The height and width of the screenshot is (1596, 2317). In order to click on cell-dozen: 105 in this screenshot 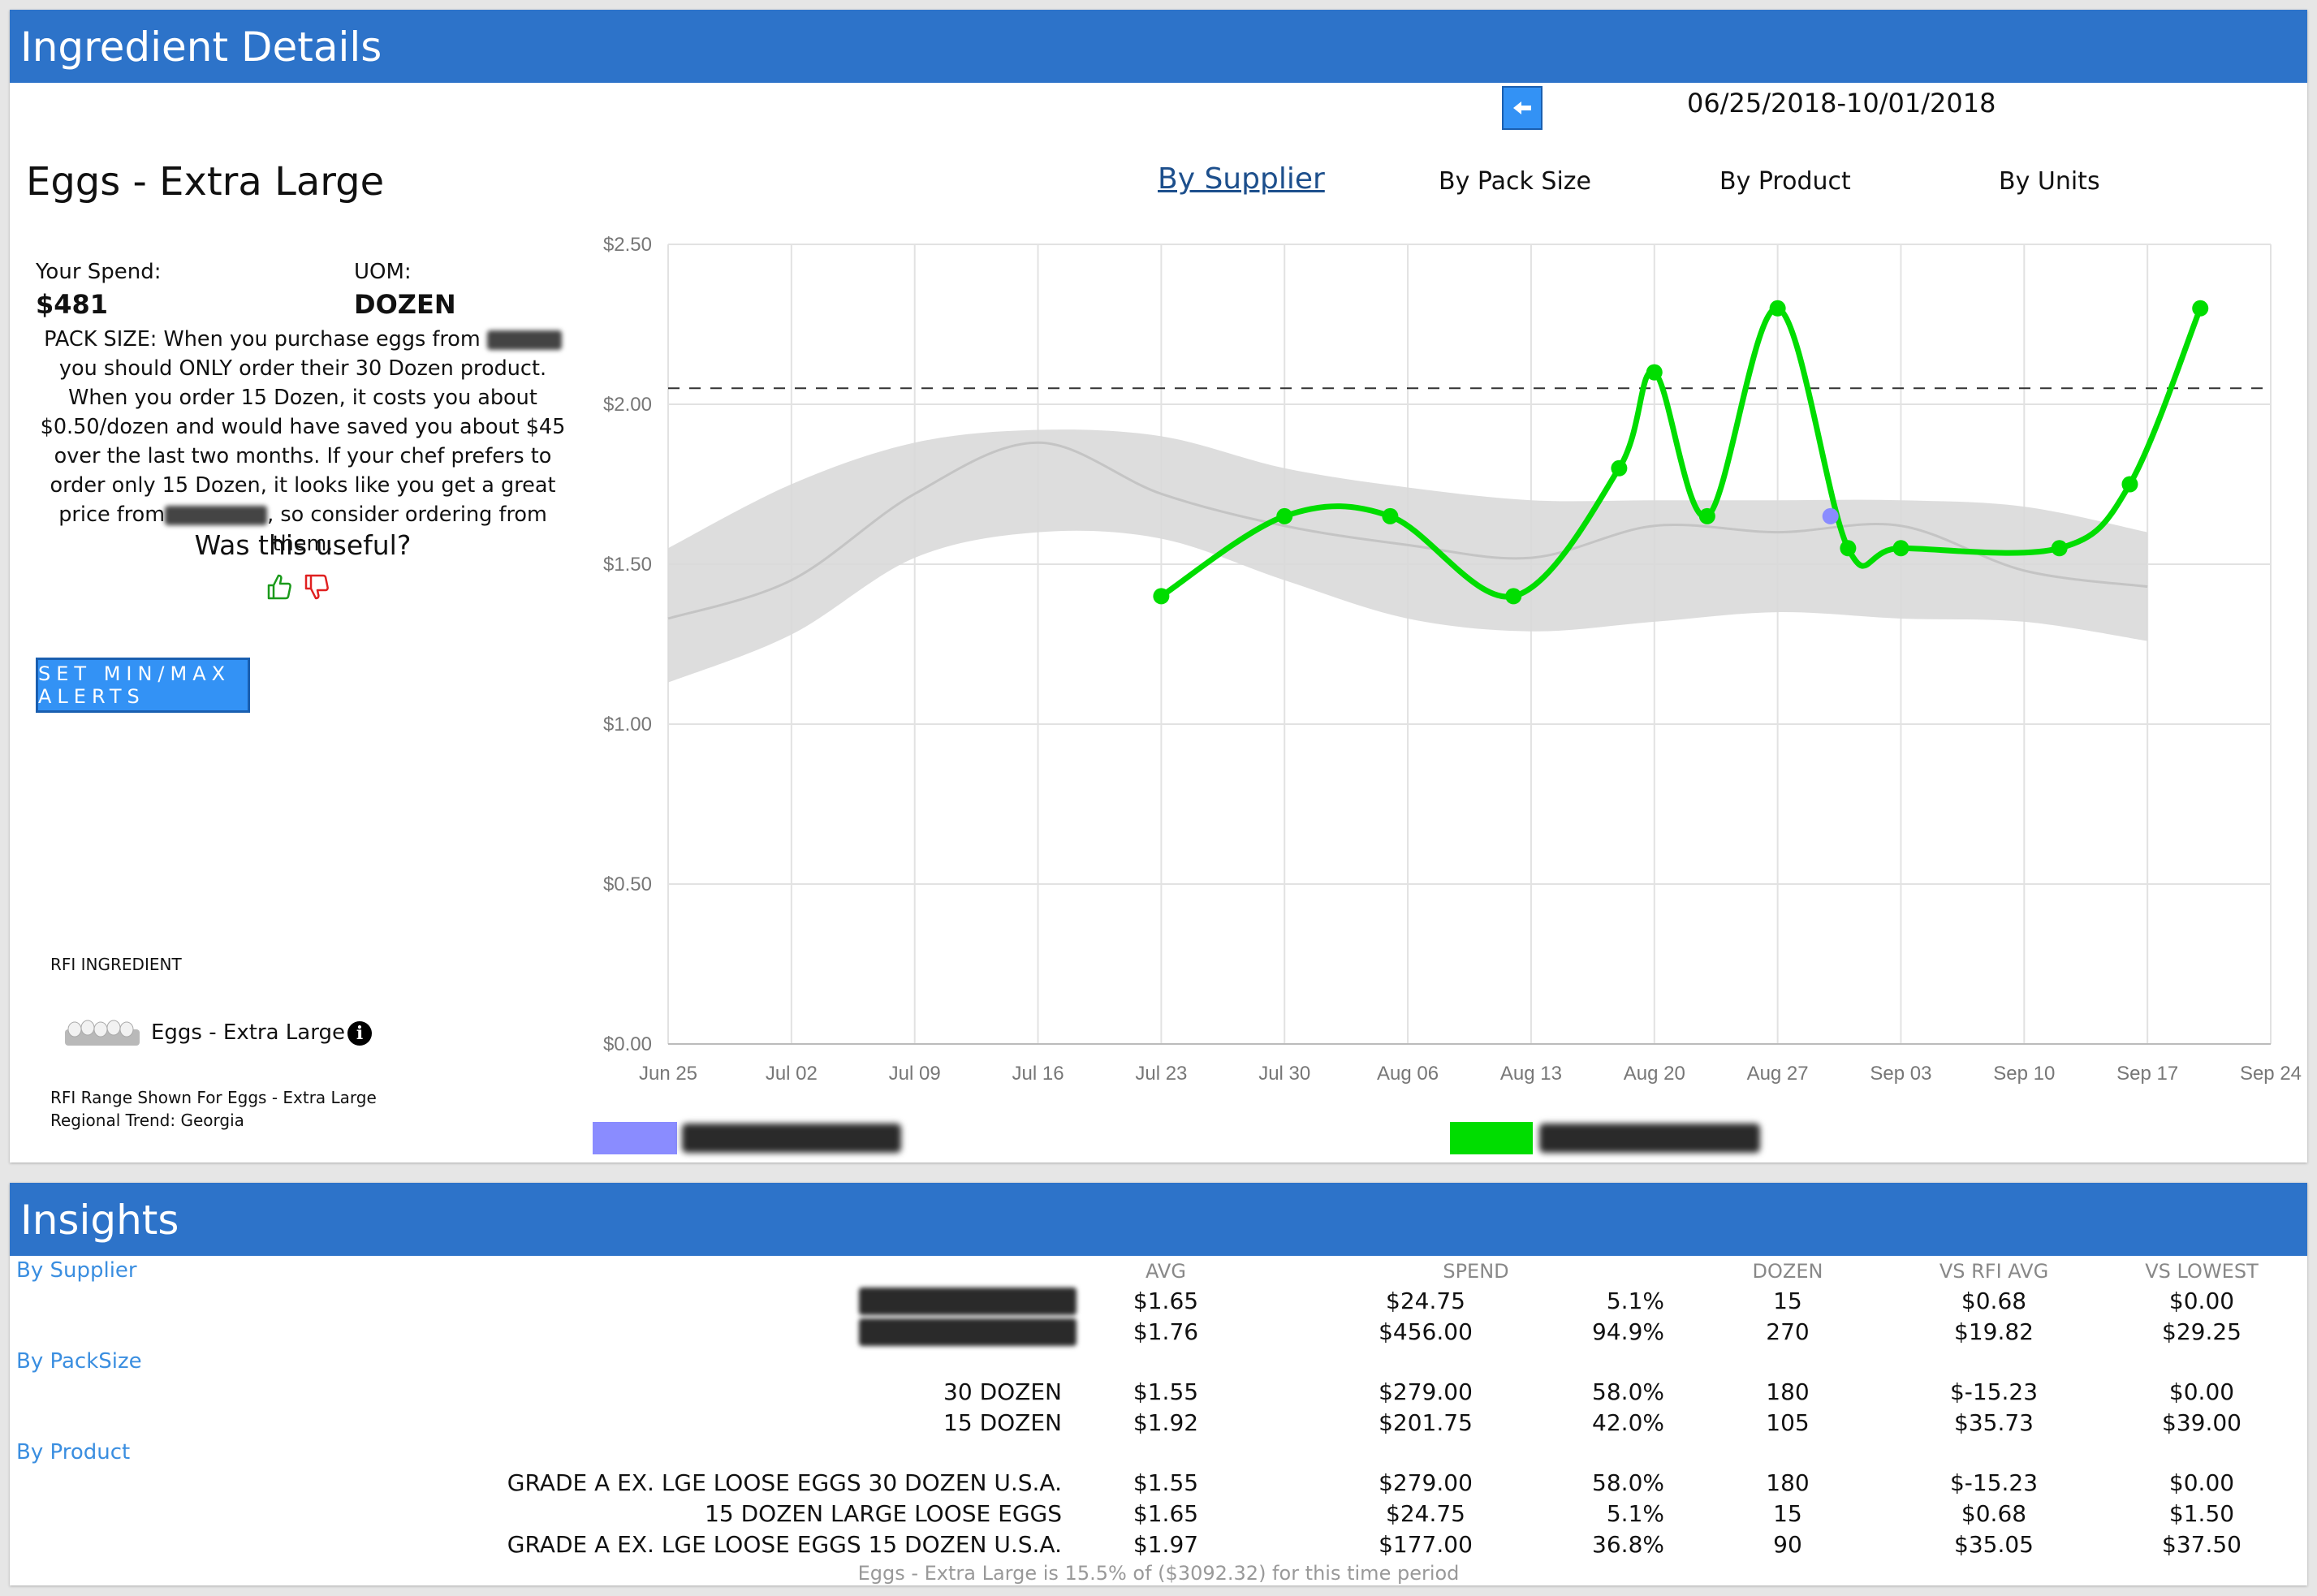, I will do `click(1788, 1423)`.